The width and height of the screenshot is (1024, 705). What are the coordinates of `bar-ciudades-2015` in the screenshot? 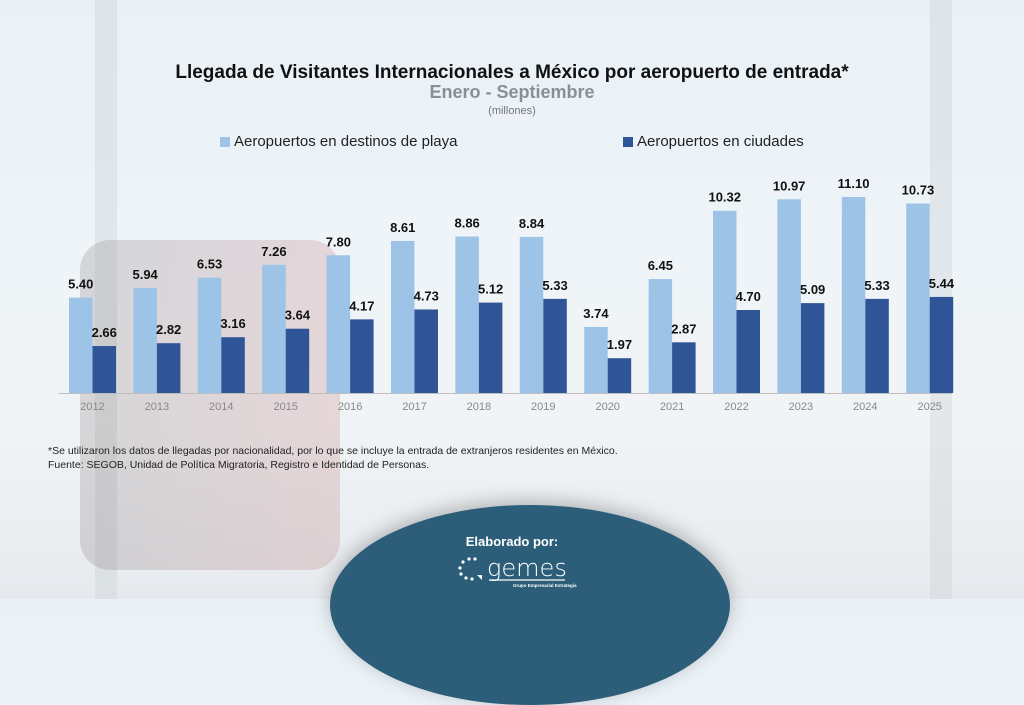 It's located at (297, 360).